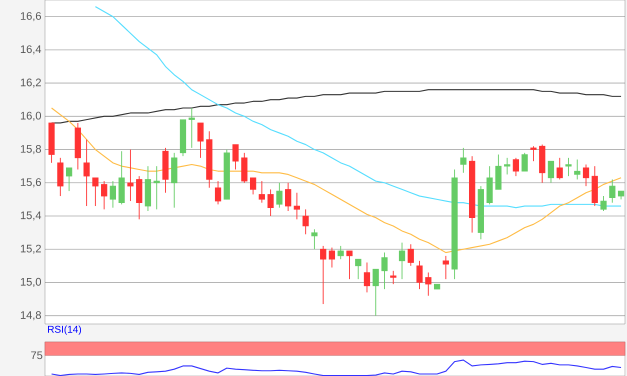 The height and width of the screenshot is (376, 627). Describe the element at coordinates (30, 17) in the screenshot. I see `y-tick-label: 16,6` at that location.